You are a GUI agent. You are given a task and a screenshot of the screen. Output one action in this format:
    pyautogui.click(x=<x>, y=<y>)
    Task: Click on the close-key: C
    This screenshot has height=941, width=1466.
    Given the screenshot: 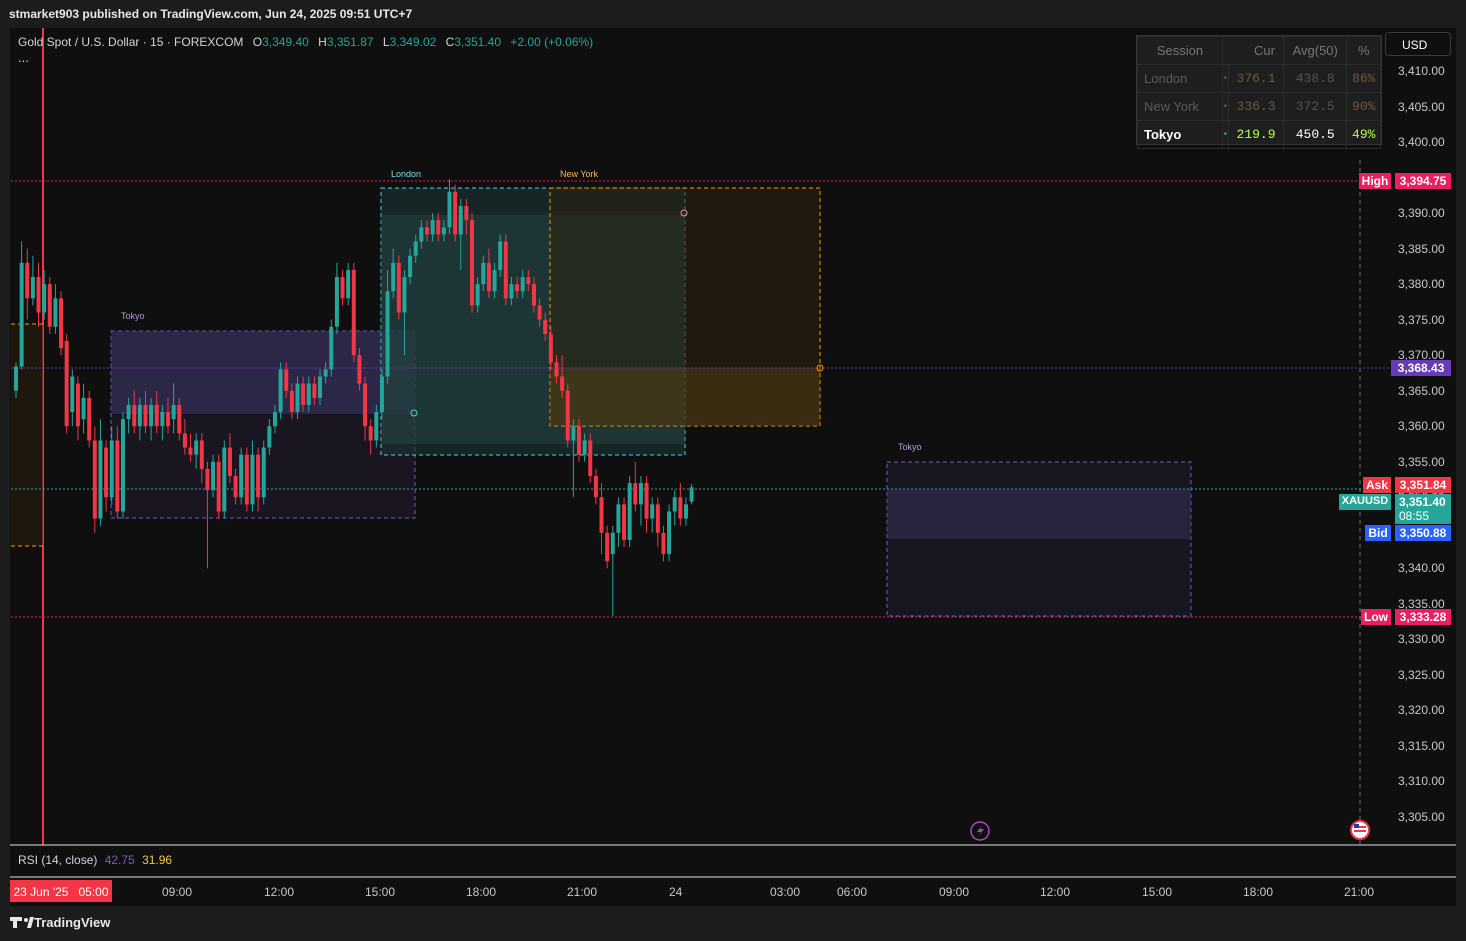 What is the action you would take?
    pyautogui.click(x=450, y=42)
    